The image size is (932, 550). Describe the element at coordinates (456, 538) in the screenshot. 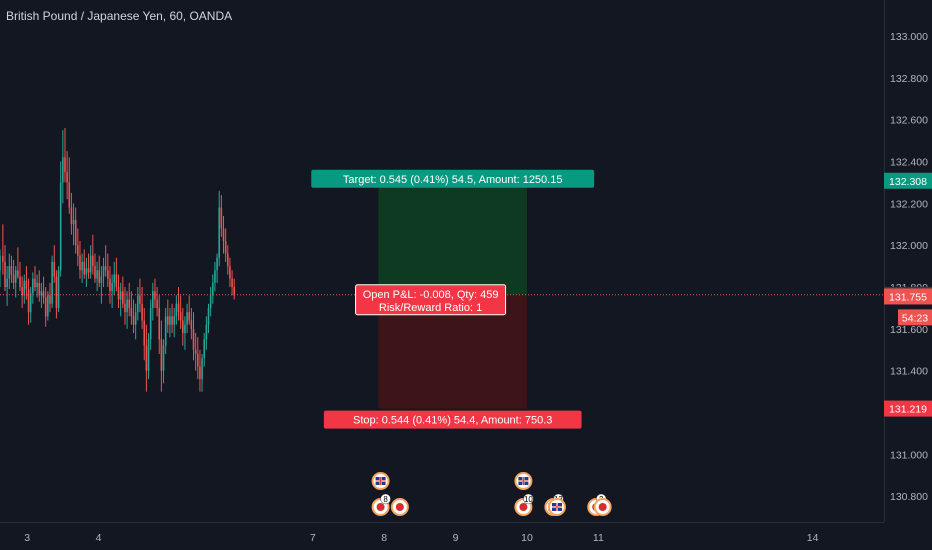

I see `x-tick-label: 9` at that location.